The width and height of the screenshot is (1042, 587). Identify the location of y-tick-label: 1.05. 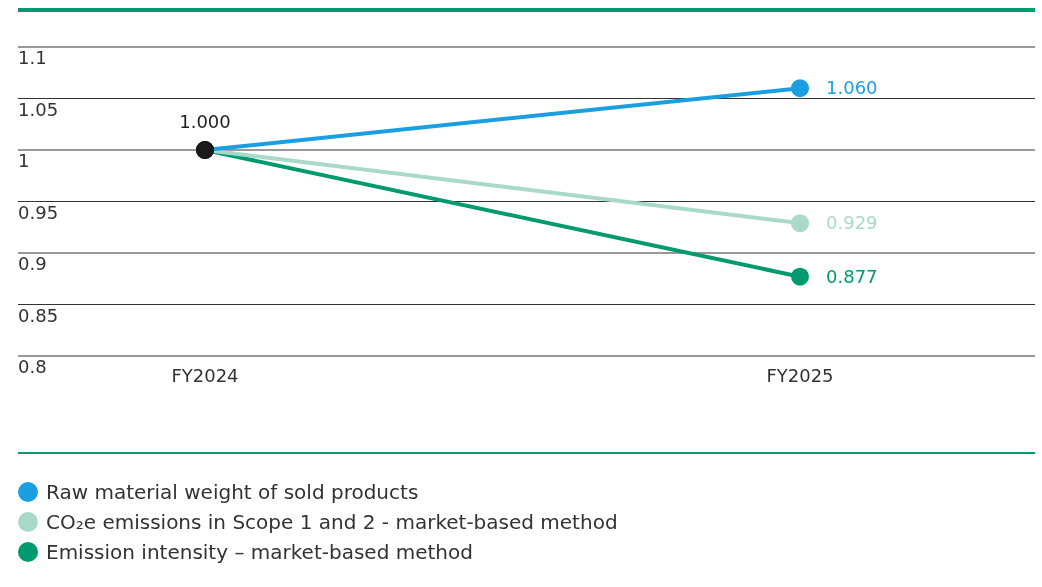
(38, 109).